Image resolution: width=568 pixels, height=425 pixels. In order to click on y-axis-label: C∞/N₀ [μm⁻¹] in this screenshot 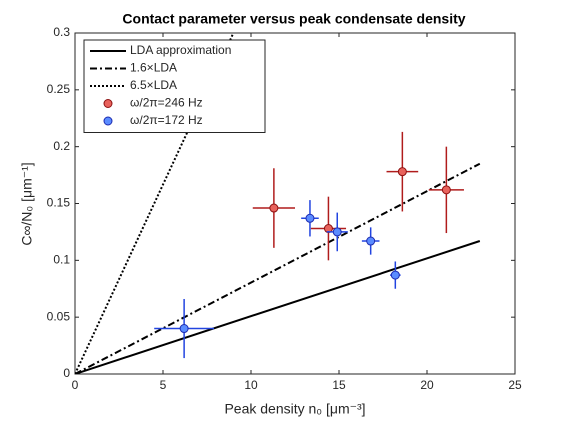, I will do `click(27, 203)`.